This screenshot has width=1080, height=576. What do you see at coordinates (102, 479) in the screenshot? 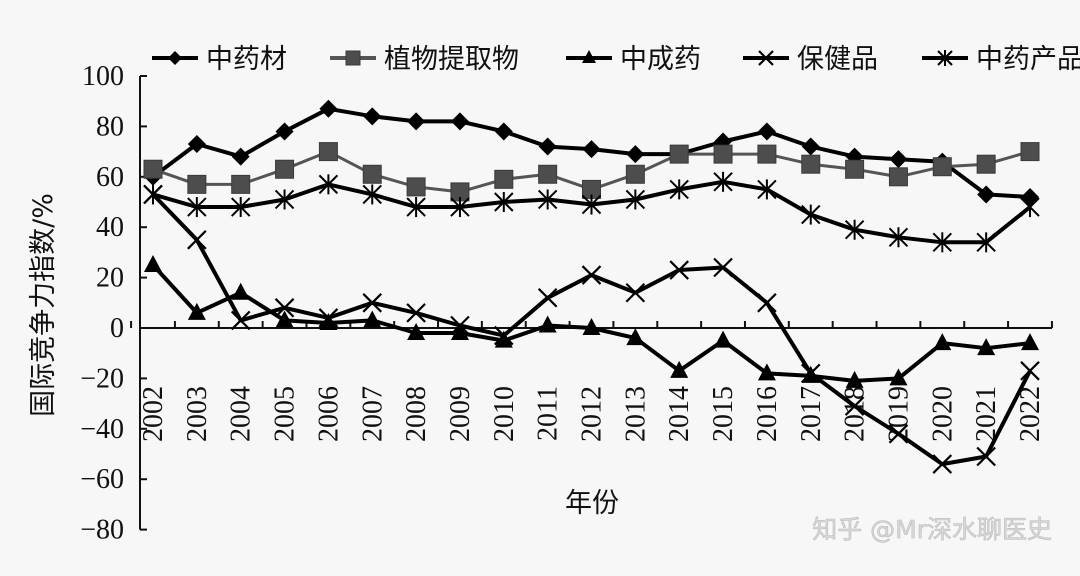
I see `y-tick-label: −60` at bounding box center [102, 479].